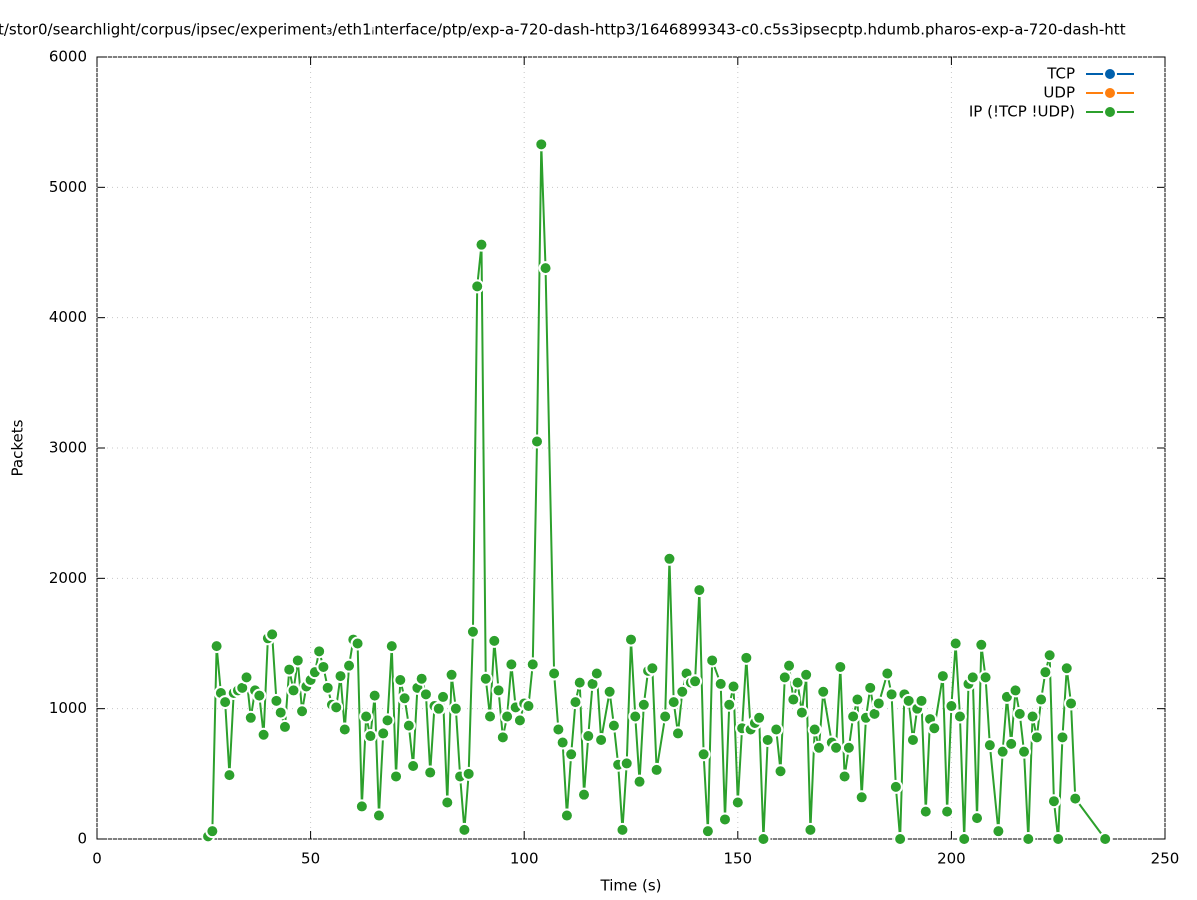 The image size is (1197, 900). Describe the element at coordinates (18, 447) in the screenshot. I see `y-axis-label: Packets` at that location.